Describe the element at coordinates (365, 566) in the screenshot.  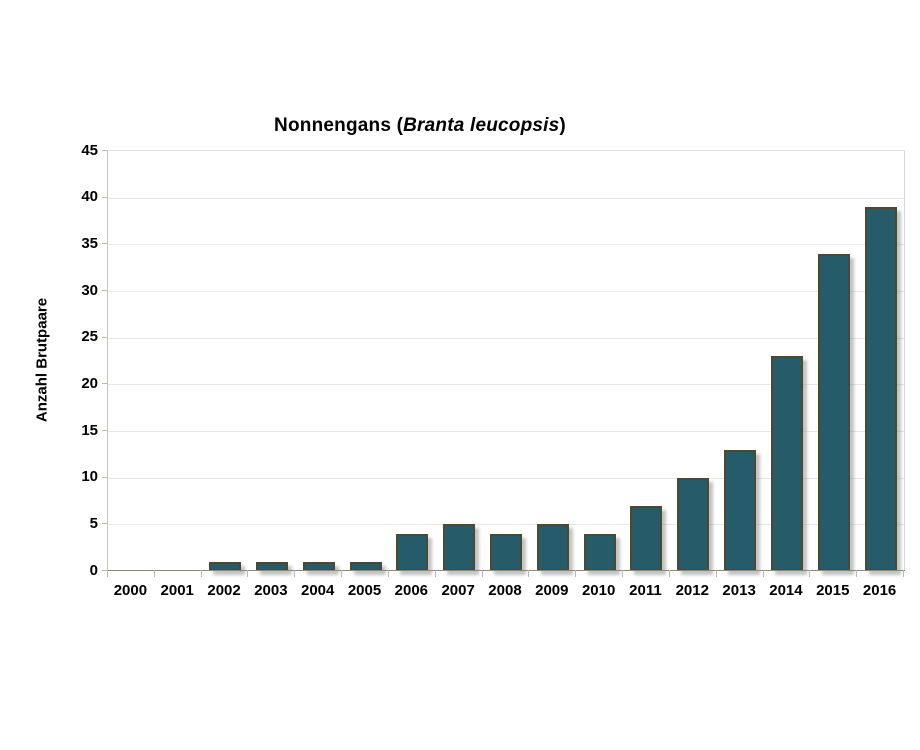
I see `bar-2005` at that location.